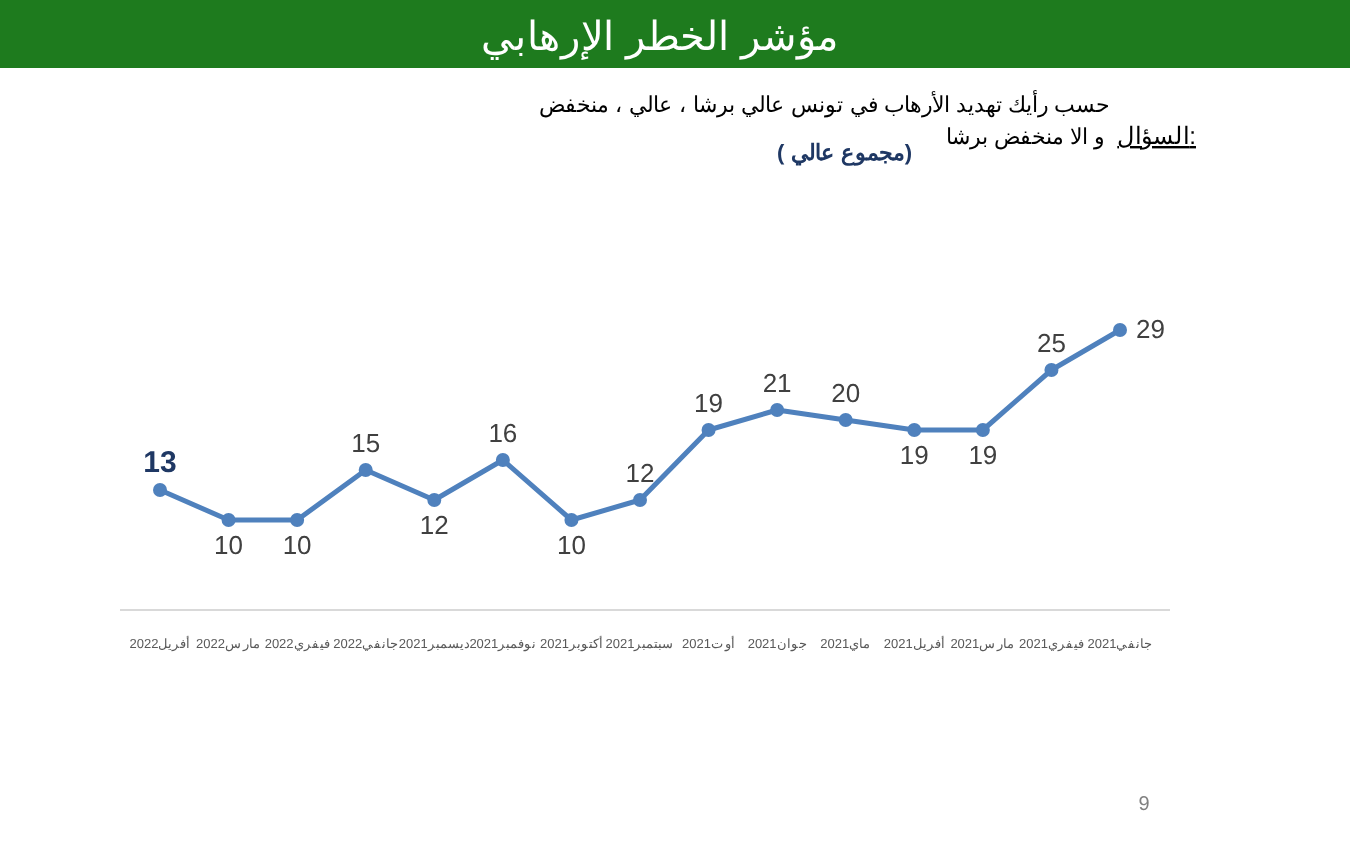  What do you see at coordinates (846, 393) in the screenshot?
I see `data-label: 20` at bounding box center [846, 393].